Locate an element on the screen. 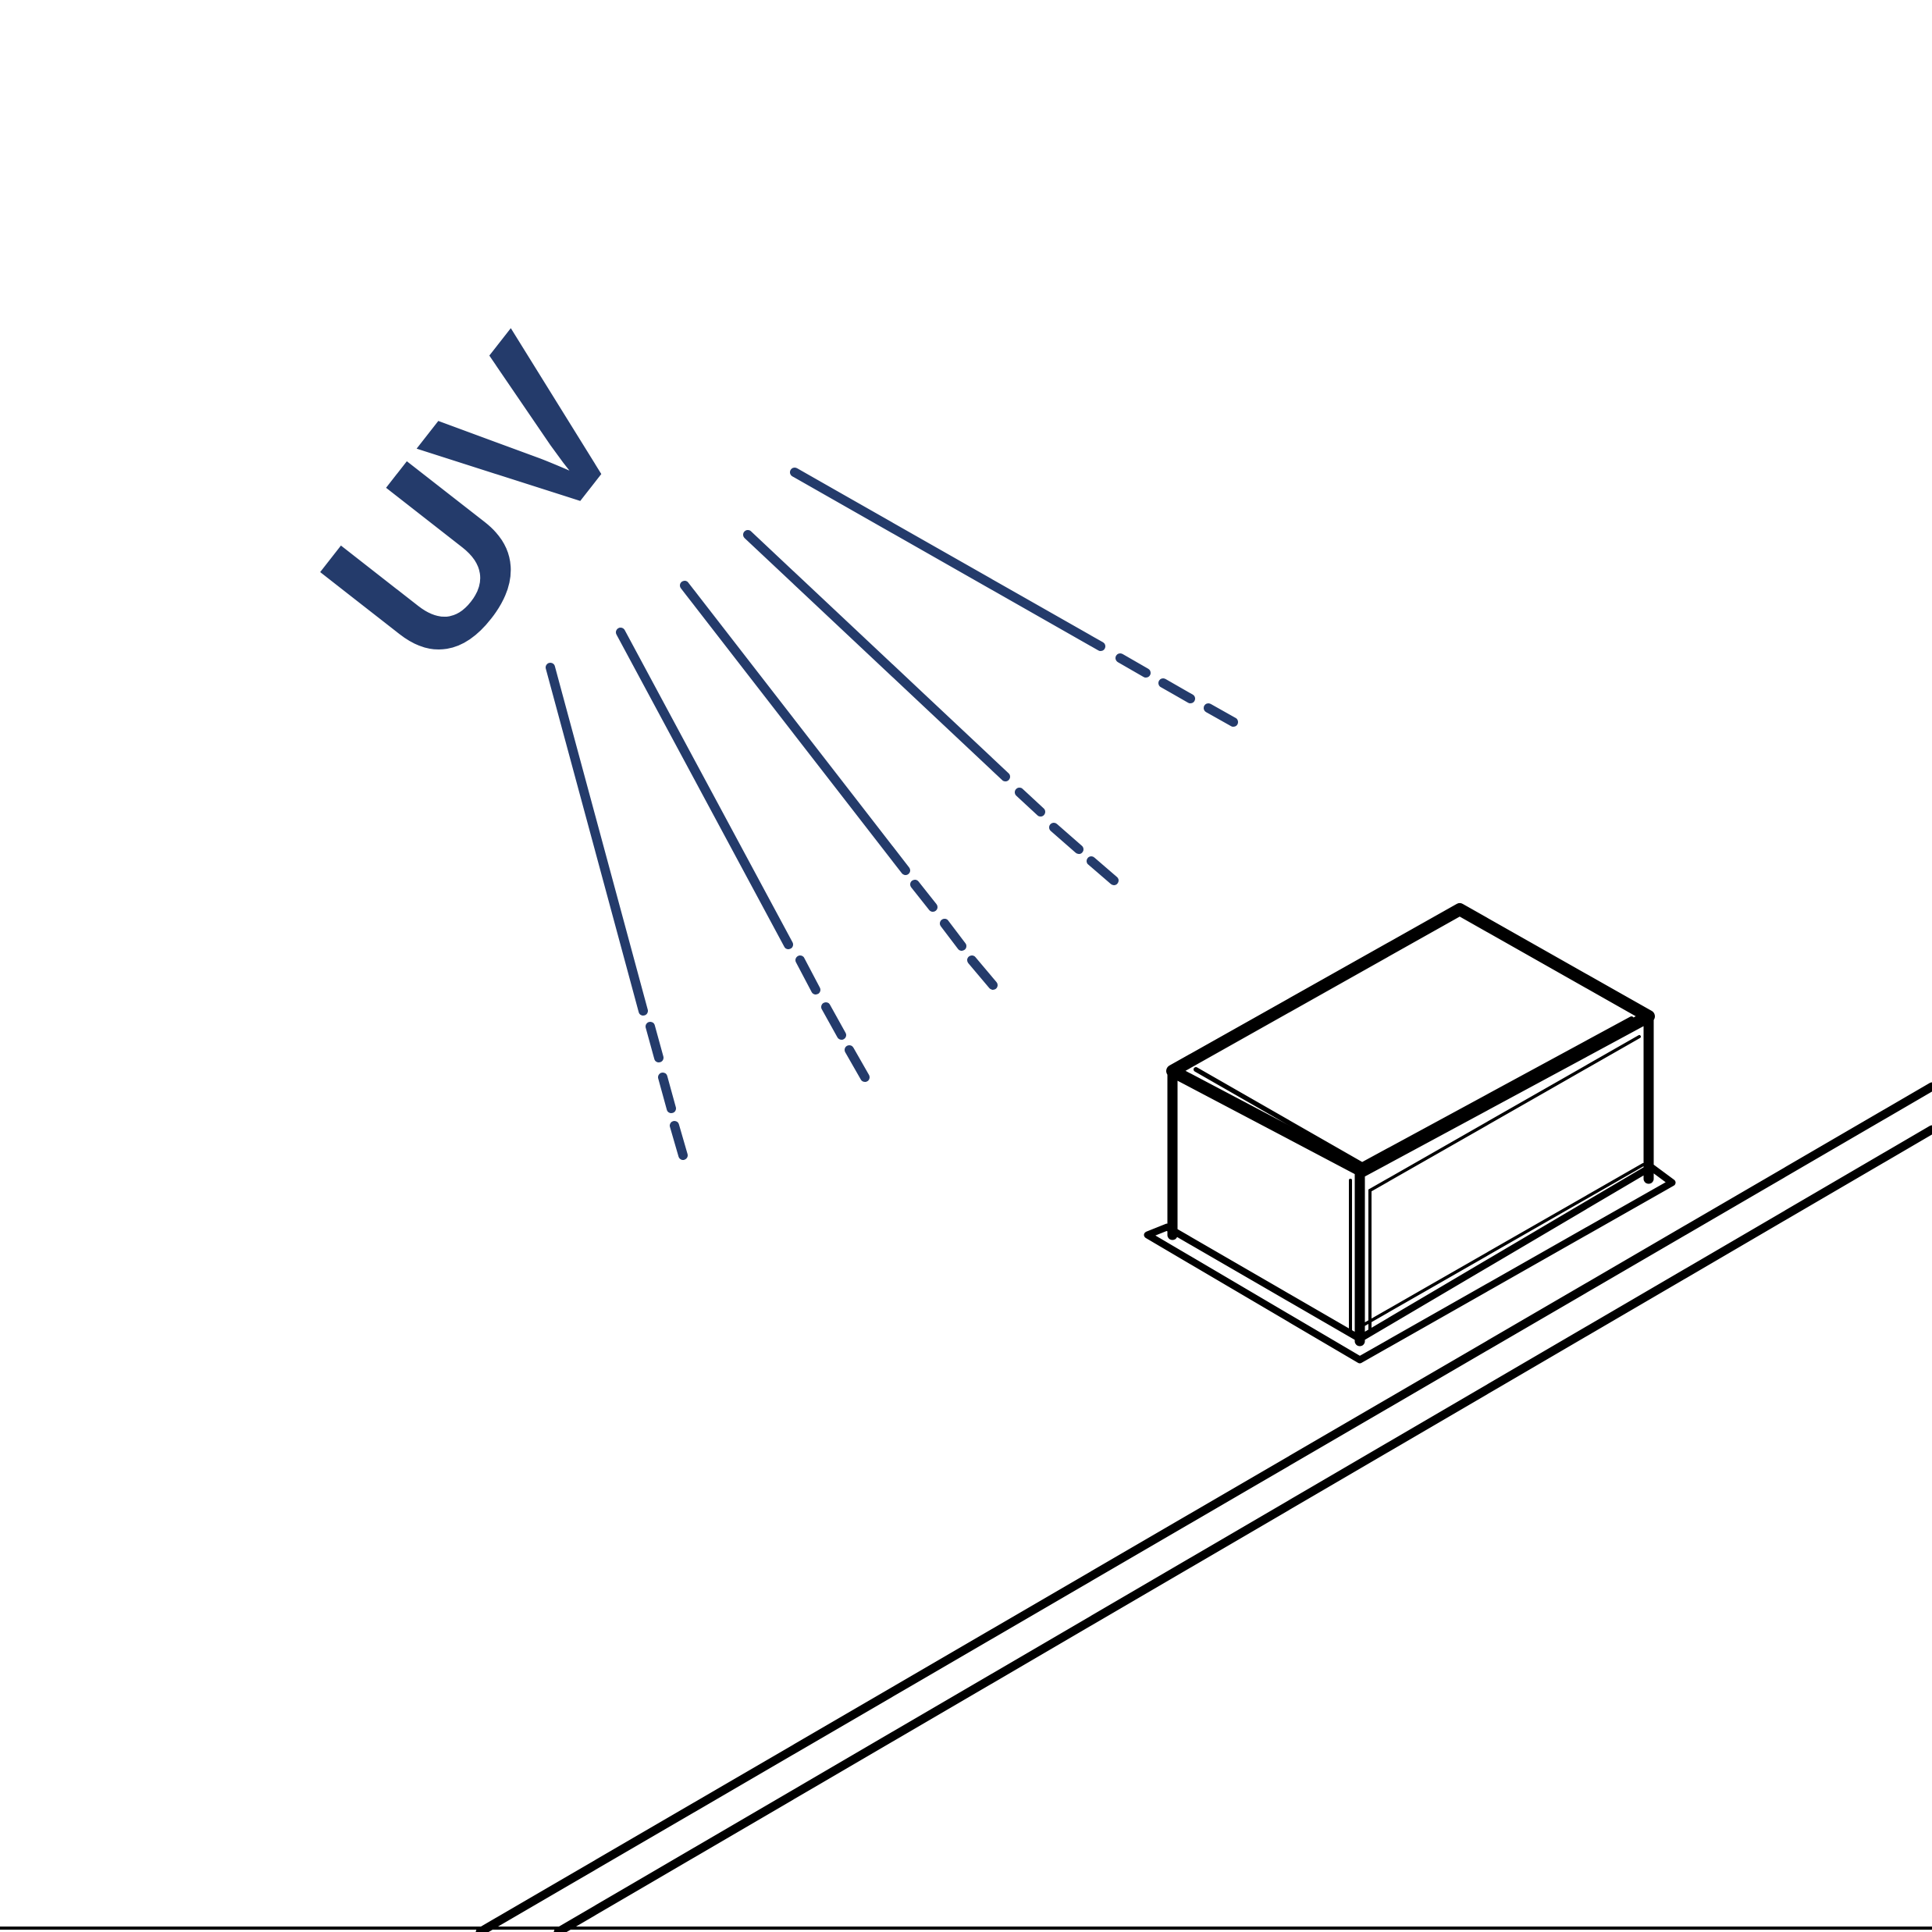 Image resolution: width=1932 pixels, height=1932 pixels. box-icon is located at coordinates (1410, 1133).